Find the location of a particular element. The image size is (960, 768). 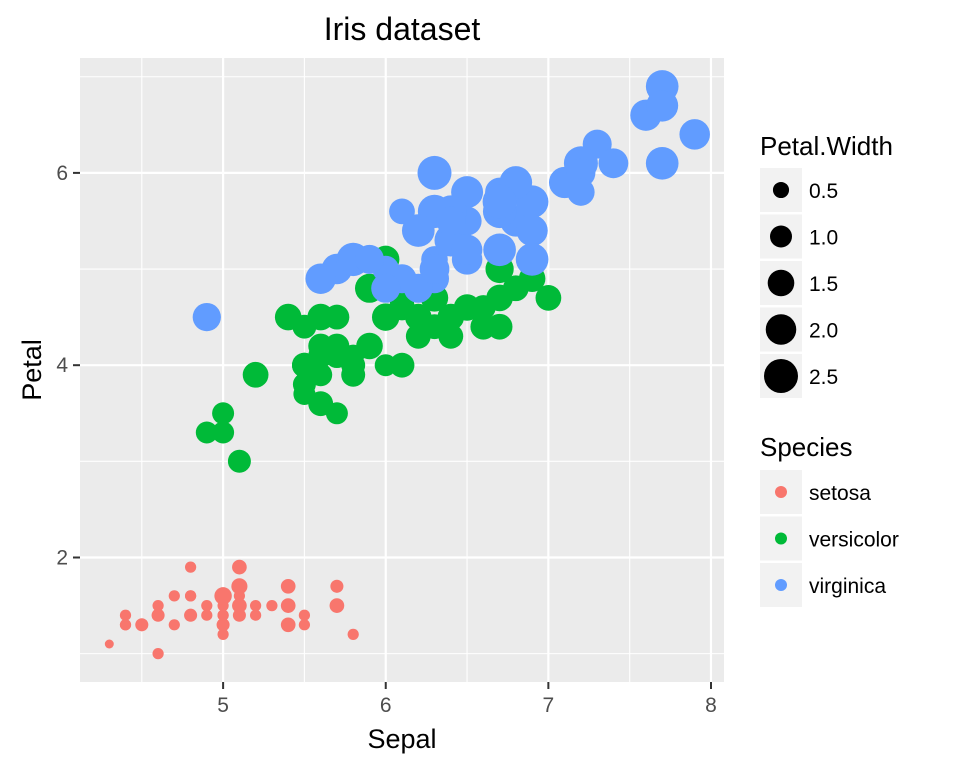

y-tick-label: 2 is located at coordinates (62, 557).